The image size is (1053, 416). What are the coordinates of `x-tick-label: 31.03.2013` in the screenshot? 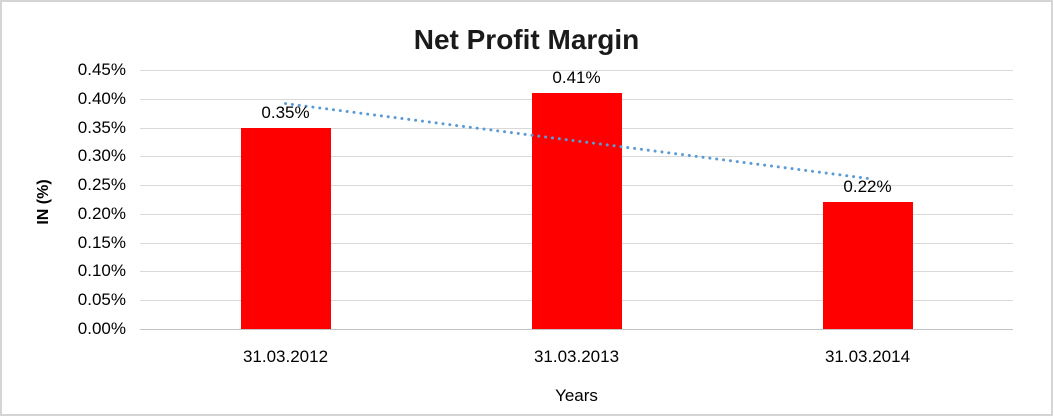 It's located at (576, 356).